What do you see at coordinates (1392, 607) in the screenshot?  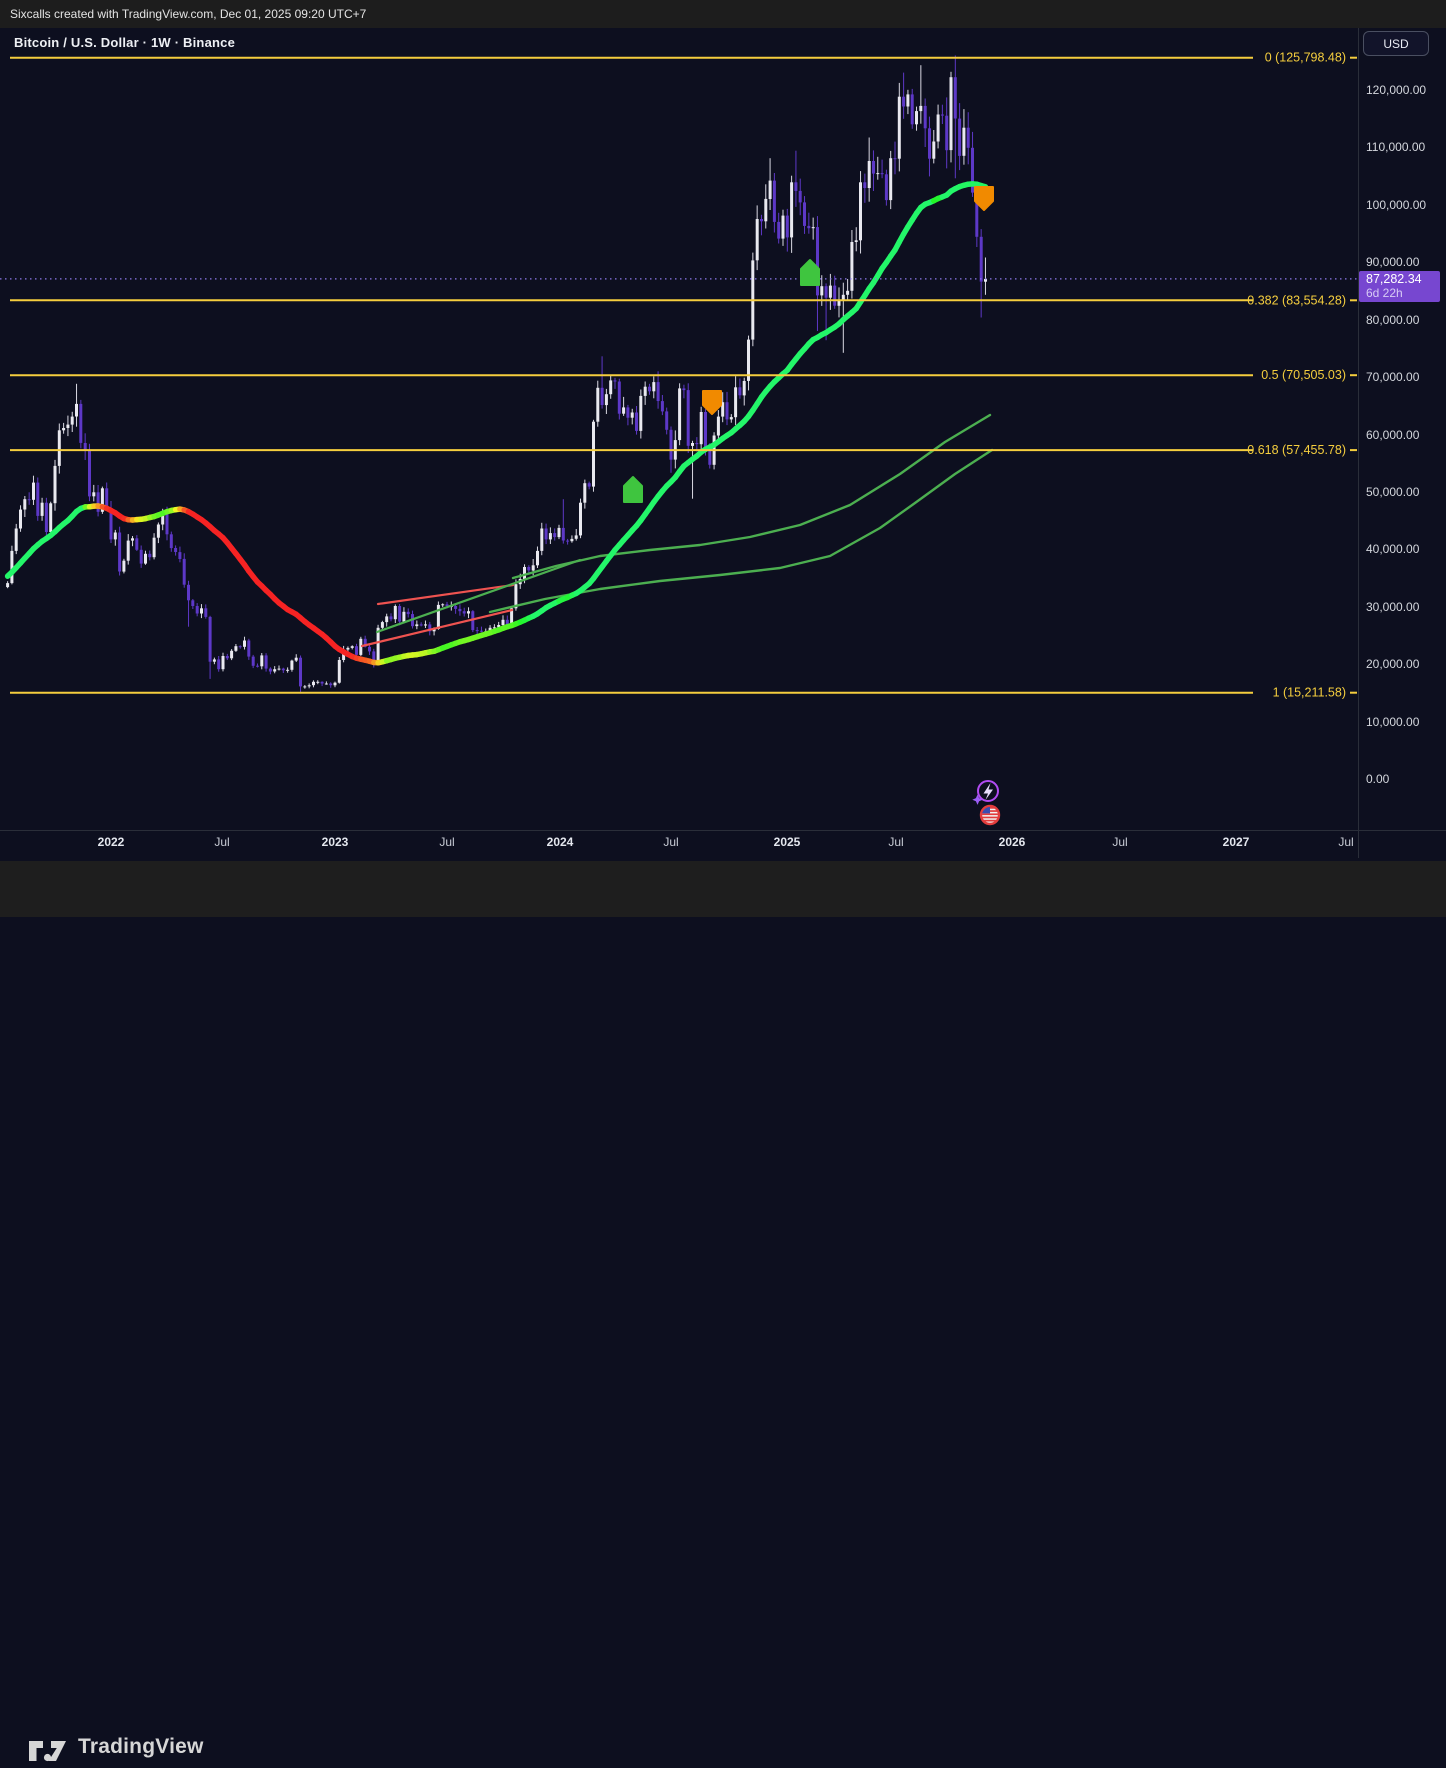 I see `price-axis-label: 30,000.00` at bounding box center [1392, 607].